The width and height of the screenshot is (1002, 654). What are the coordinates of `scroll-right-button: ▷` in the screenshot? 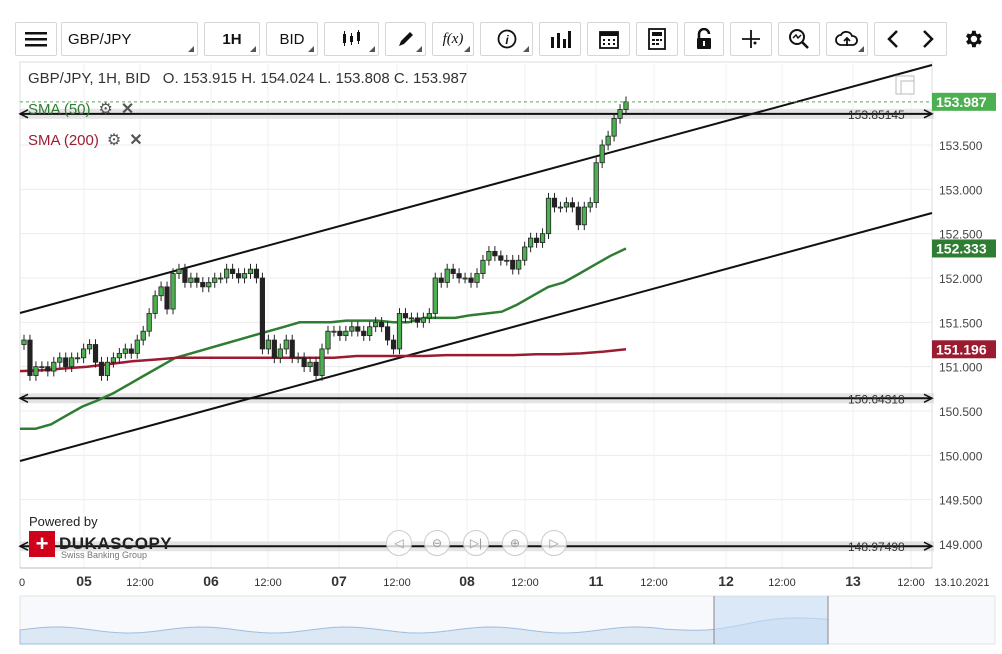 It's located at (554, 543).